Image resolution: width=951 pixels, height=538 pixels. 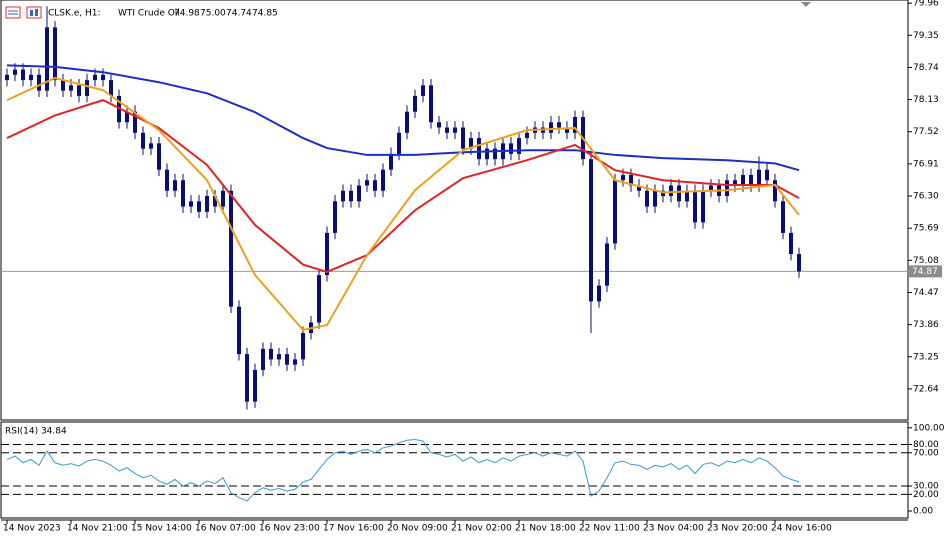 I want to click on rsi-line, so click(x=403, y=470).